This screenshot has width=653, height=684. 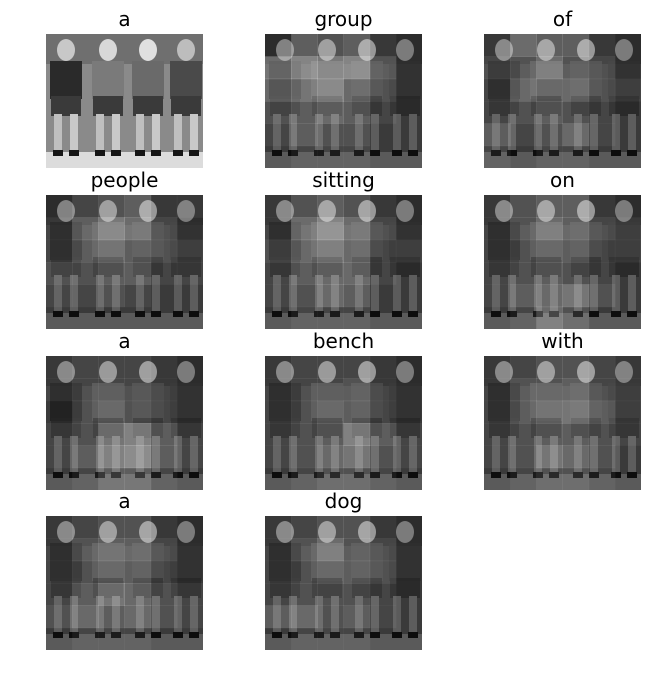 I want to click on panel-word-label: of, so click(x=562, y=19).